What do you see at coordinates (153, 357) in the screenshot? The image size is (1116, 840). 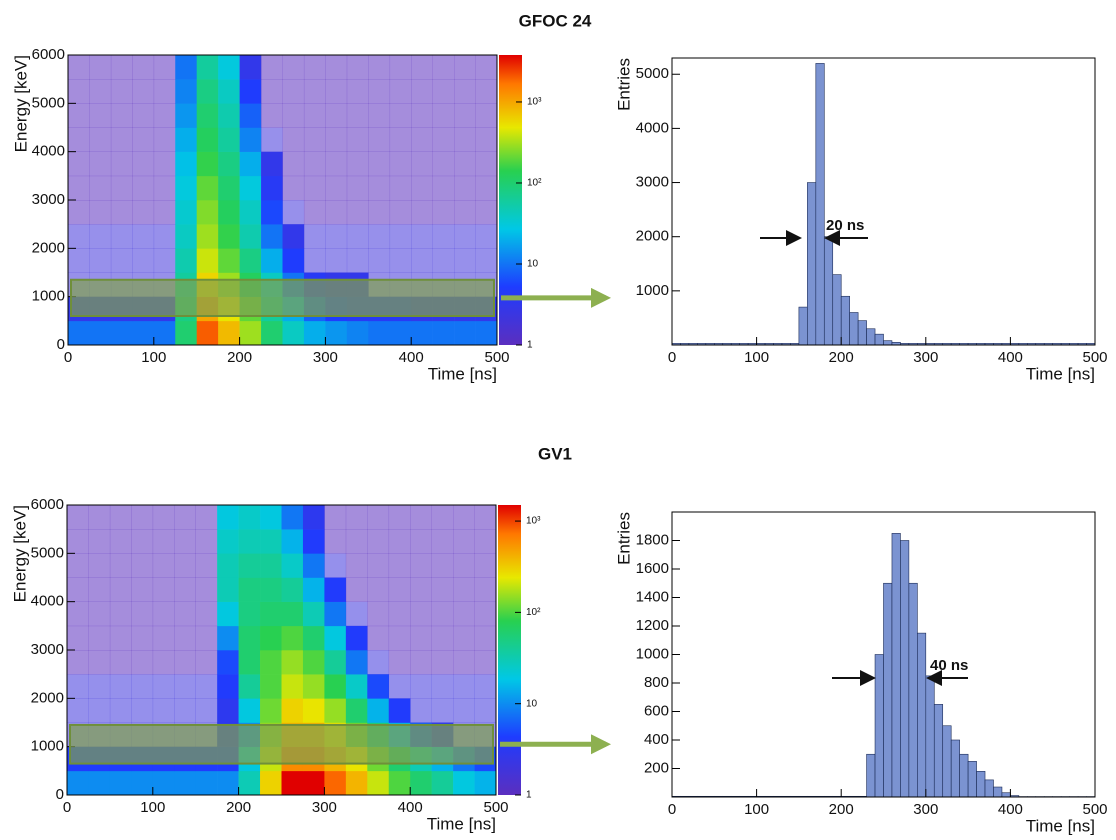 I see `x-tick-label: 100` at bounding box center [153, 357].